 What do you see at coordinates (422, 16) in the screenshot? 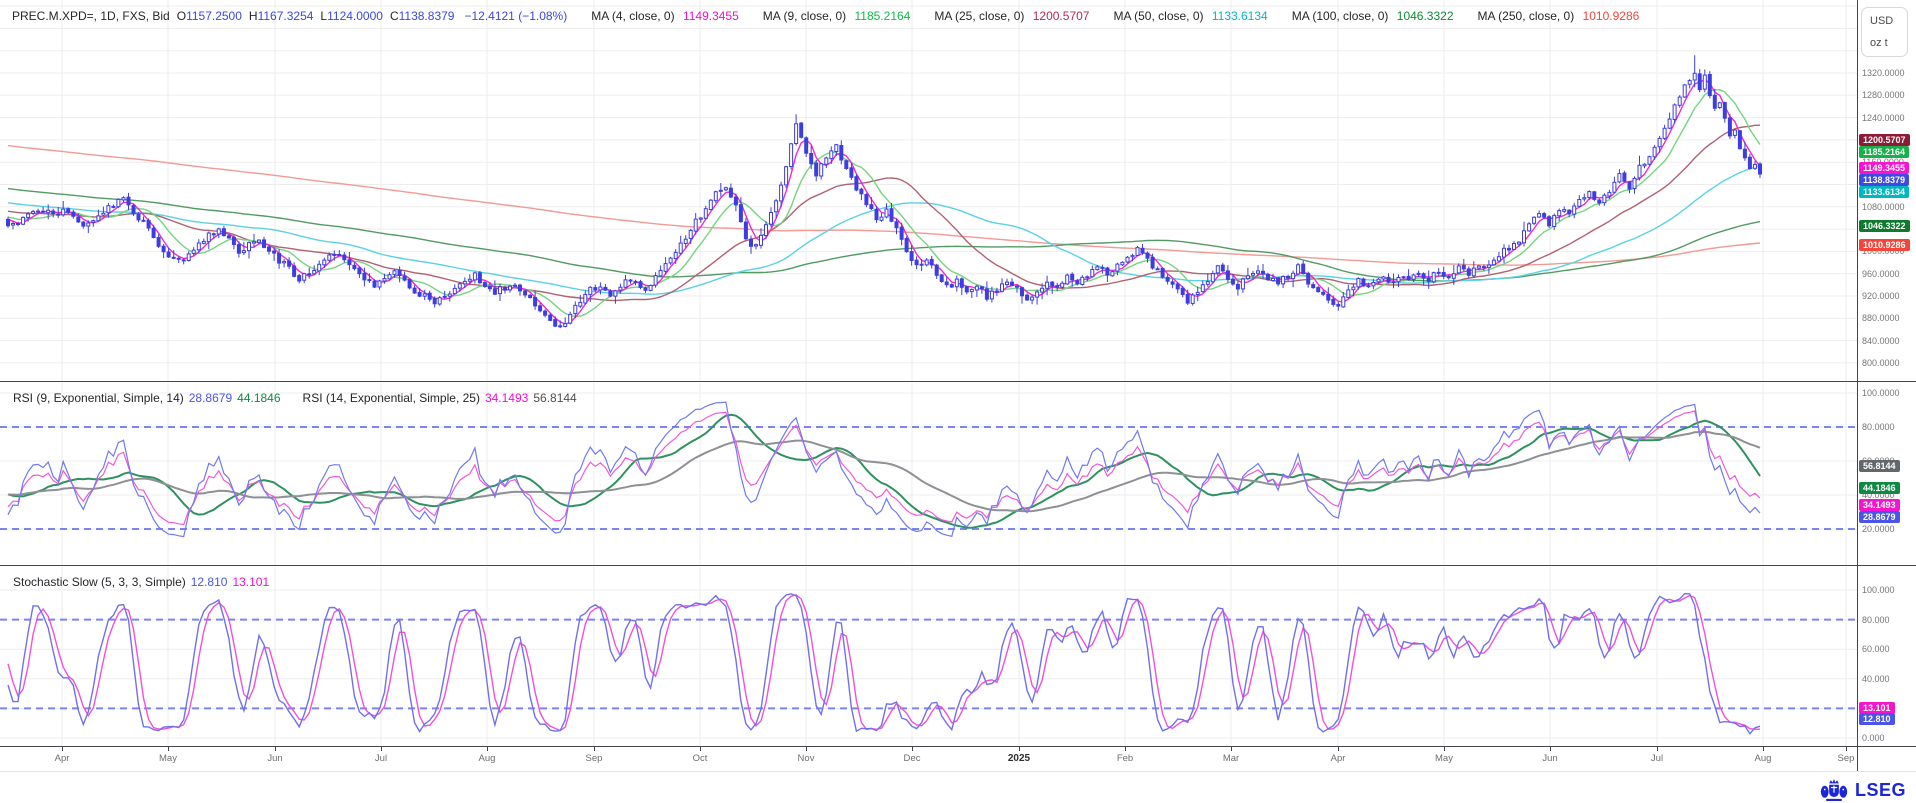
I see `ohlc-c-value: C1138.8379` at bounding box center [422, 16].